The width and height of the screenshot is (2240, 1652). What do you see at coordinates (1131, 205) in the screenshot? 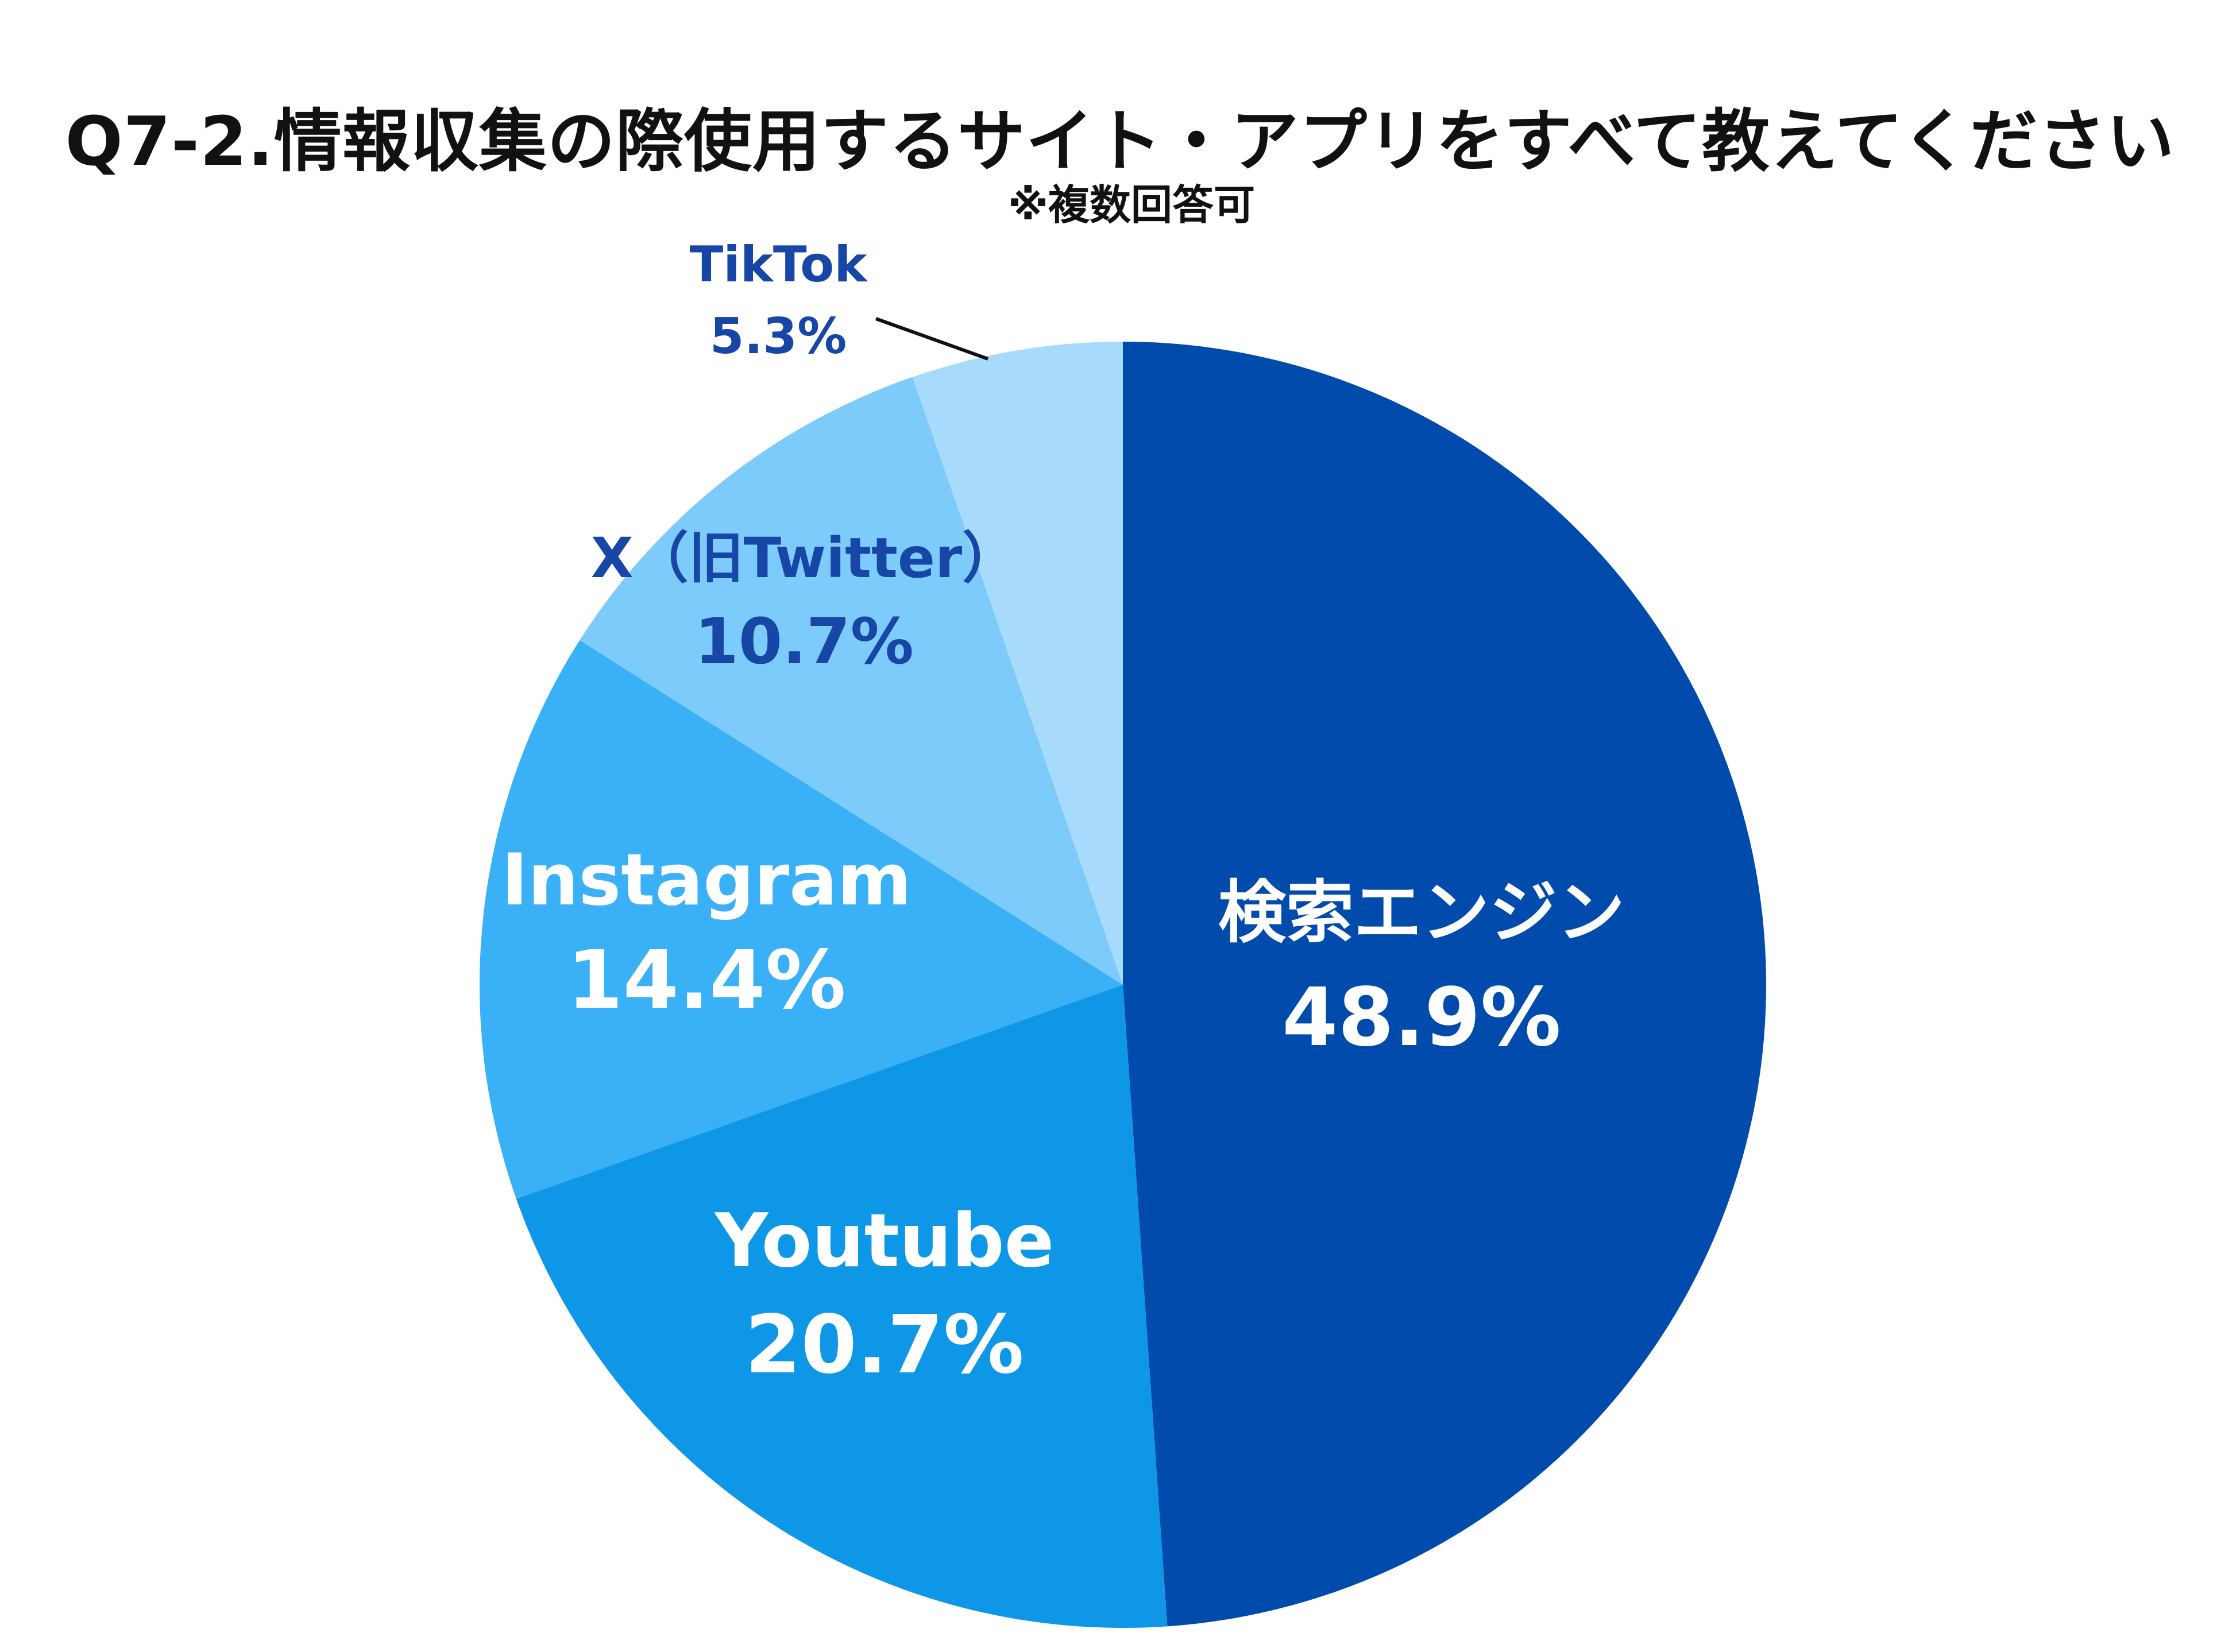
I see `chart-subtitle: ※複数回答可` at bounding box center [1131, 205].